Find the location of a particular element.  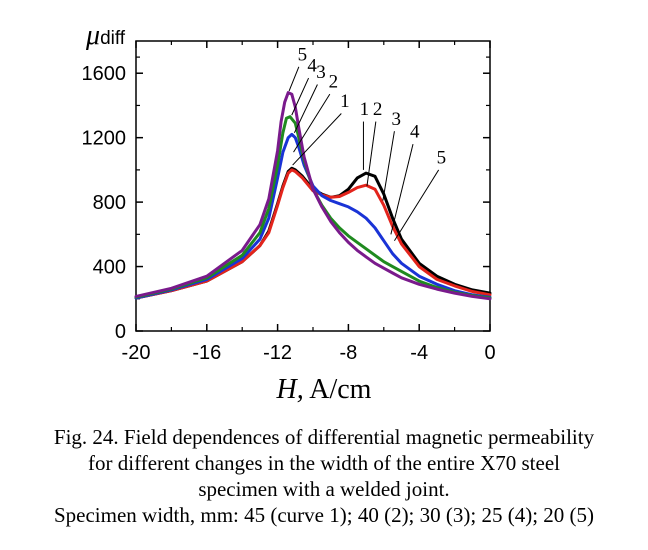

x-tick-label: -4 is located at coordinates (419, 353).